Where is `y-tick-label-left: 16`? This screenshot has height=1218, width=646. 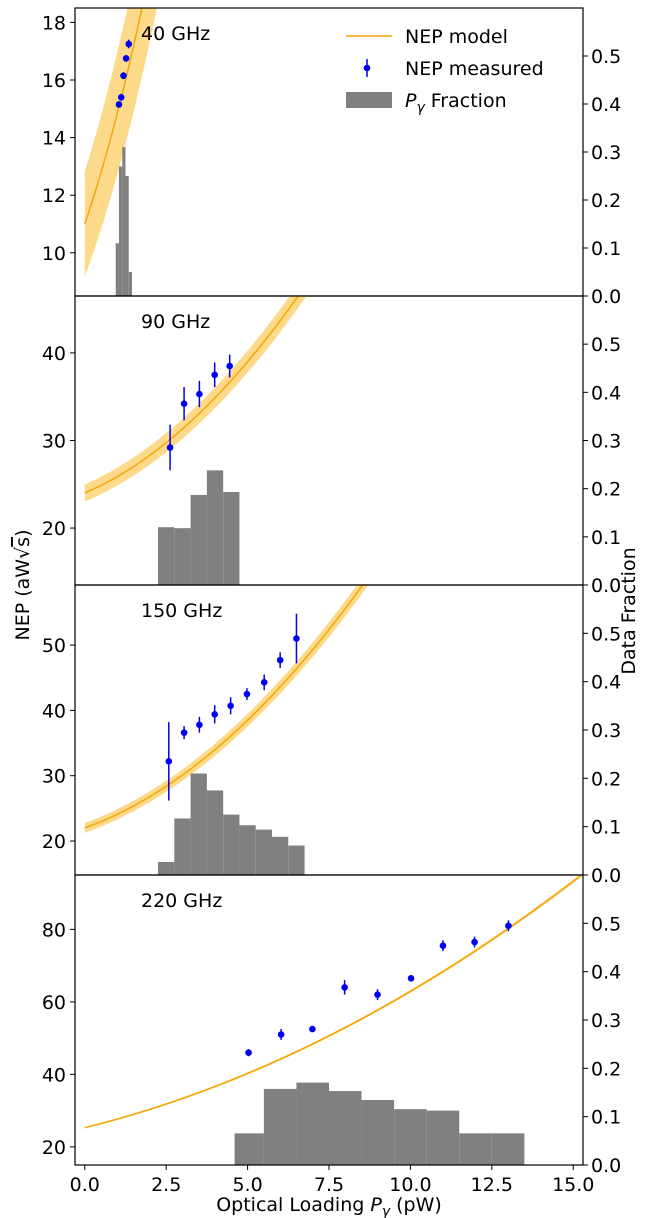 y-tick-label-left: 16 is located at coordinates (54, 81).